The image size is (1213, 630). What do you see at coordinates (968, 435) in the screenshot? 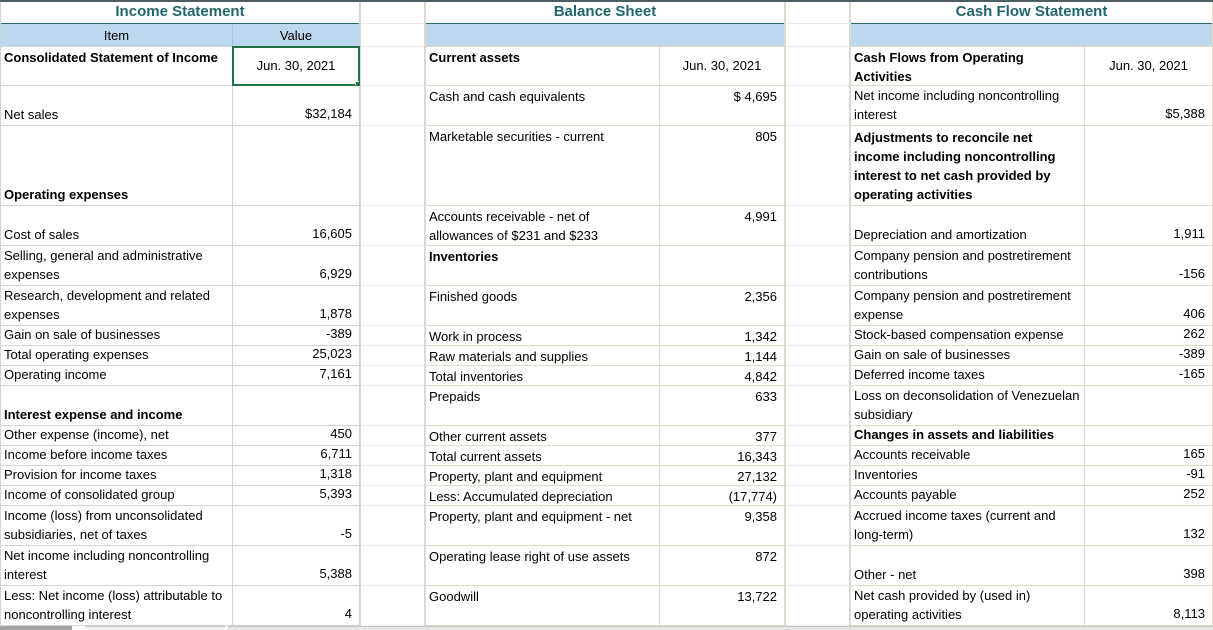
I see `row-label-cell: Changes in assets and liabilities` at bounding box center [968, 435].